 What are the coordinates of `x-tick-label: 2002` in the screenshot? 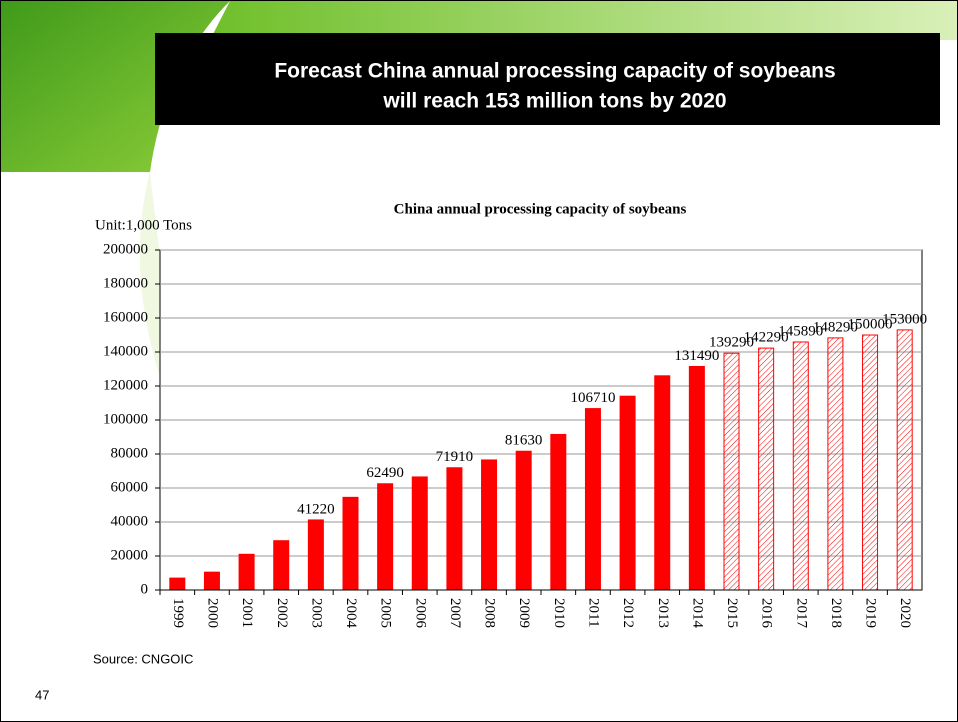 It's located at (282, 613).